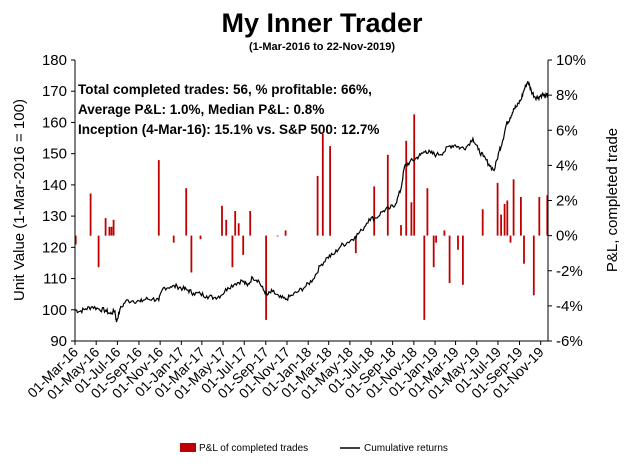 This screenshot has height=466, width=640. What do you see at coordinates (406, 448) in the screenshot?
I see `legend-label-cumulative: Cumulative returns` at bounding box center [406, 448].